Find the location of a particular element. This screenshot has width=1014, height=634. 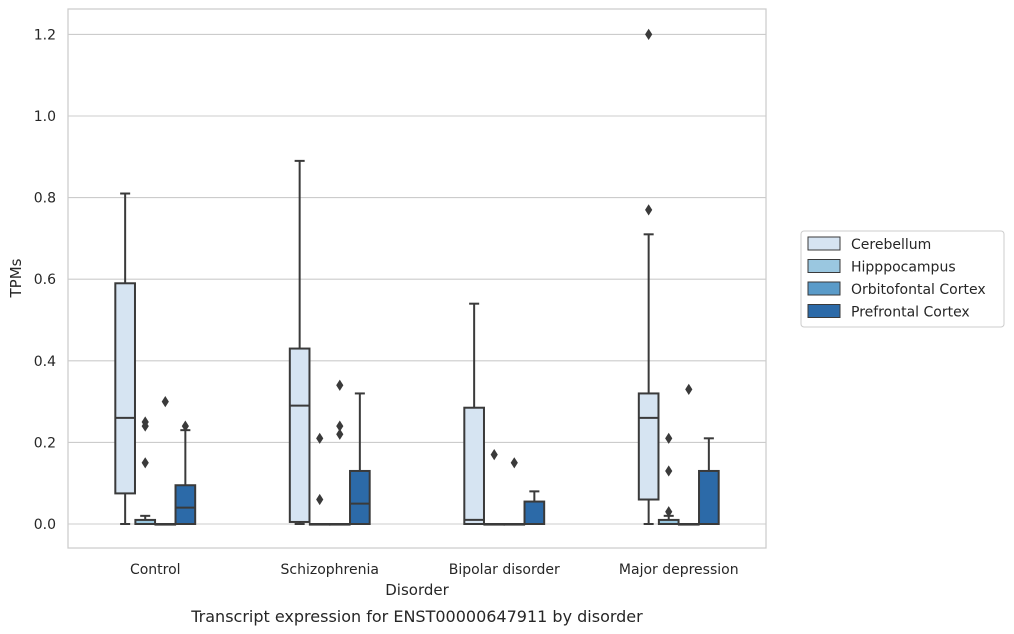

x-tick-label: Major depression is located at coordinates (679, 570).